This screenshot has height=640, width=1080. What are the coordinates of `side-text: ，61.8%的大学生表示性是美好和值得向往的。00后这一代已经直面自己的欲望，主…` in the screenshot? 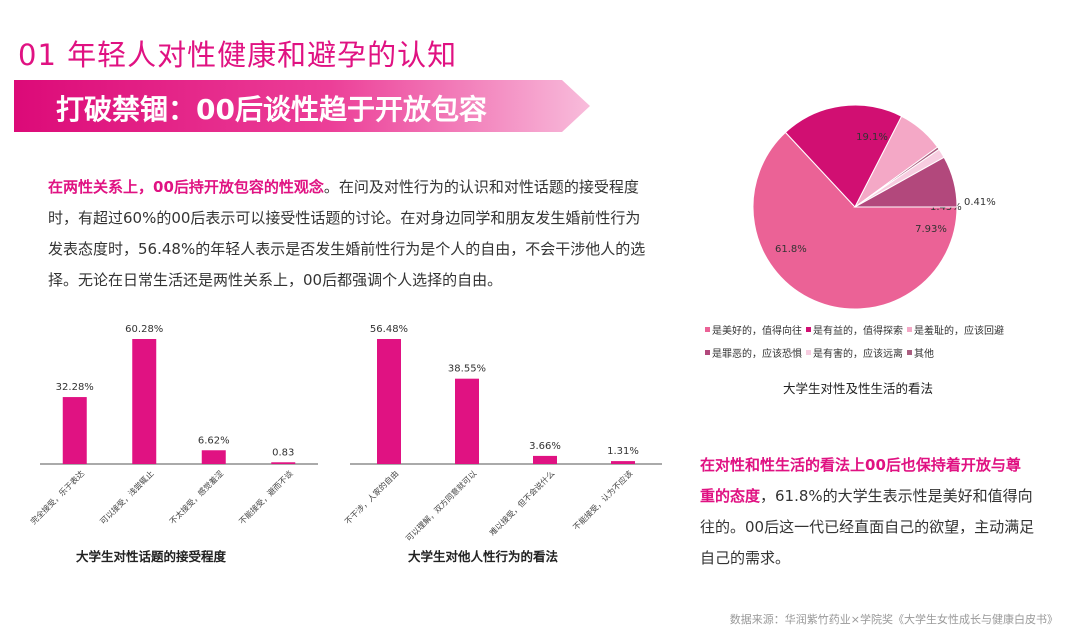 It's located at (867, 527).